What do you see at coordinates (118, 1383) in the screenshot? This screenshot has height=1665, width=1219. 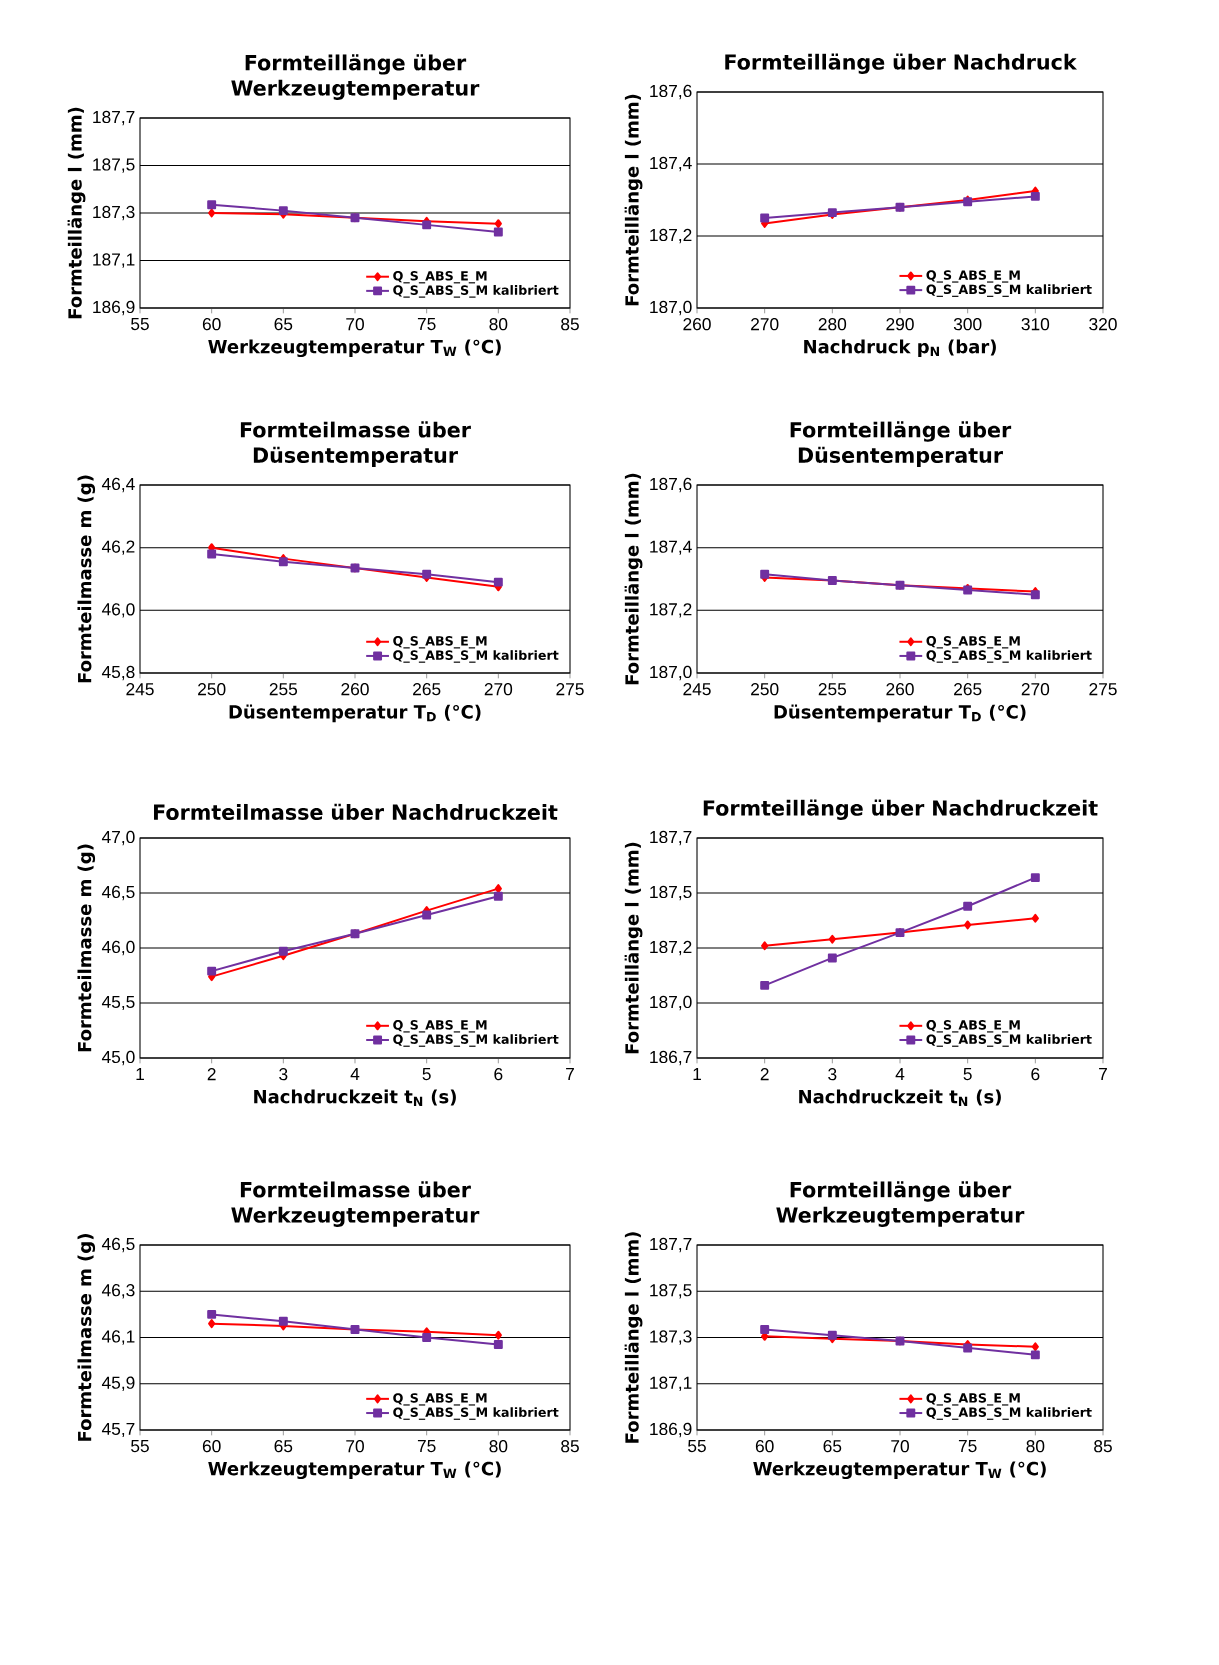 I see `y-tick-label: 45,9` at bounding box center [118, 1383].